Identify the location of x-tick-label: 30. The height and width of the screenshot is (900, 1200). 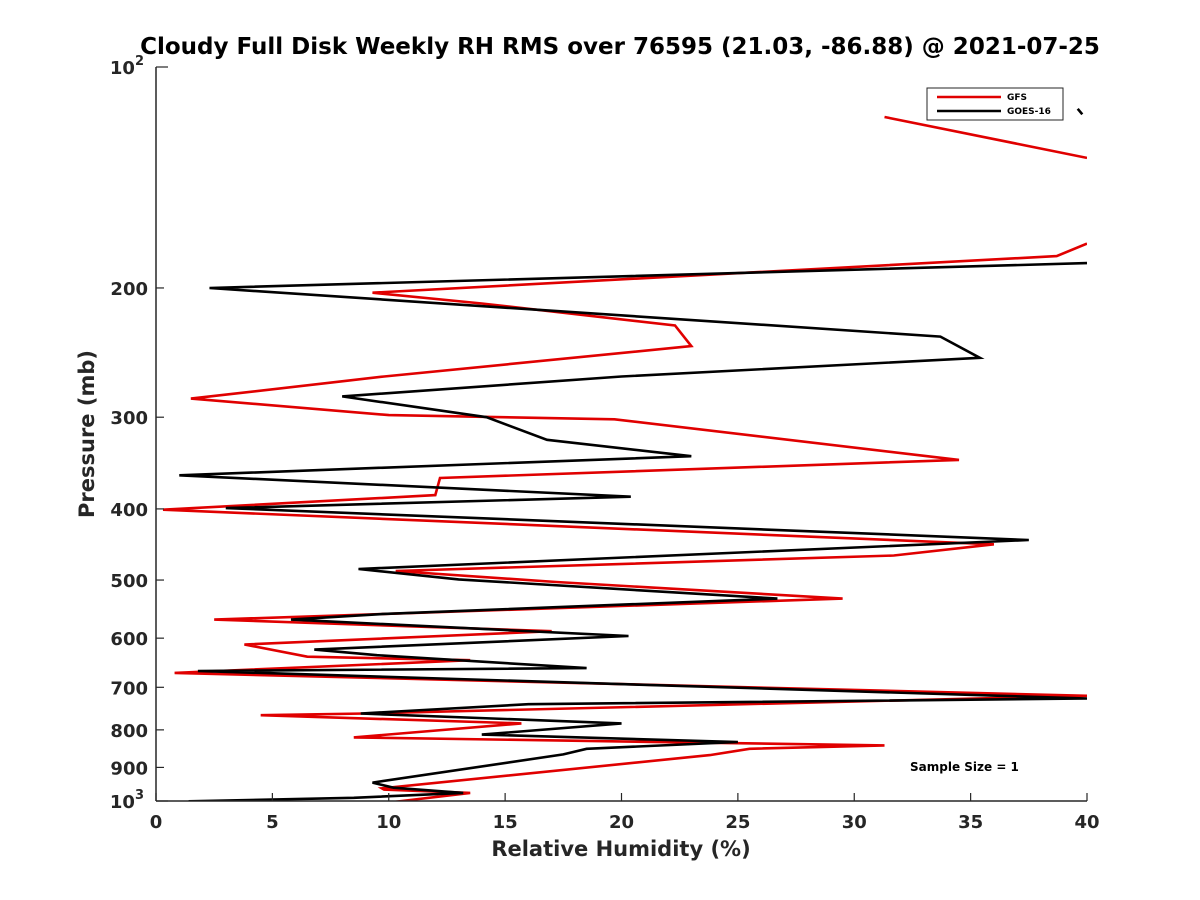
(854, 822).